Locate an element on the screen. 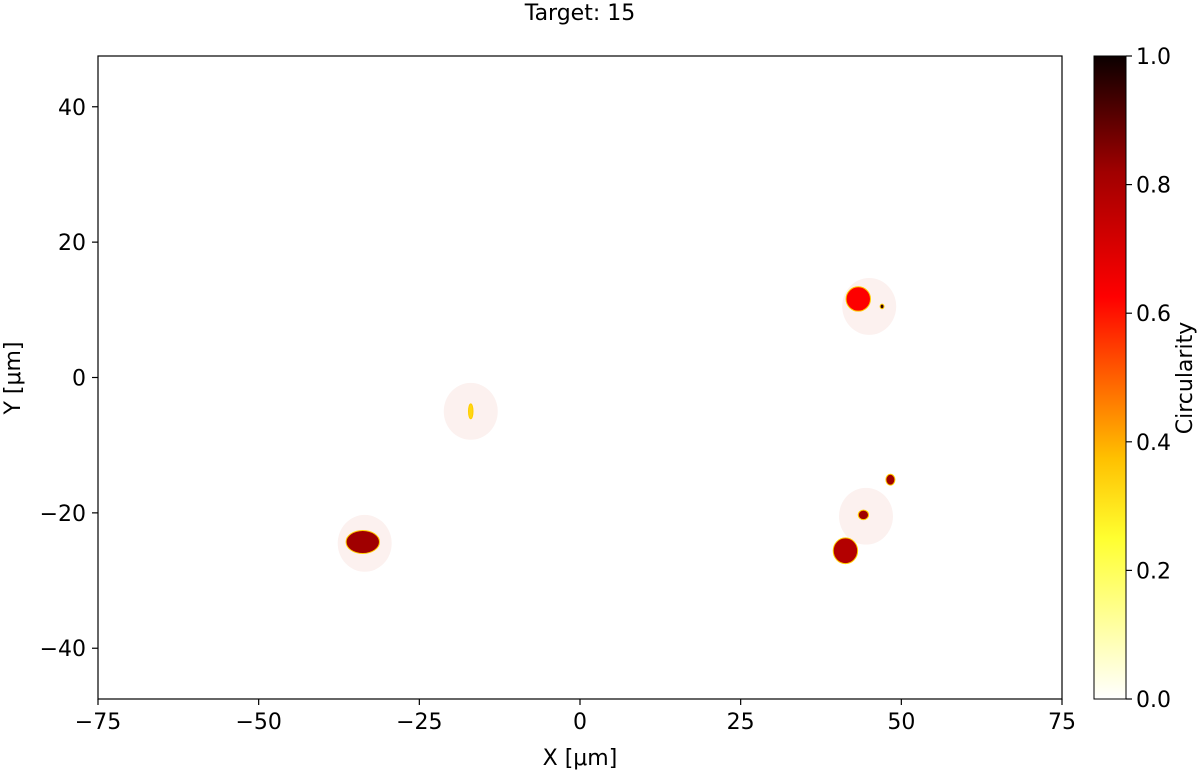  y-axis: −40 −20 0 20 40 is located at coordinates (69, 379).